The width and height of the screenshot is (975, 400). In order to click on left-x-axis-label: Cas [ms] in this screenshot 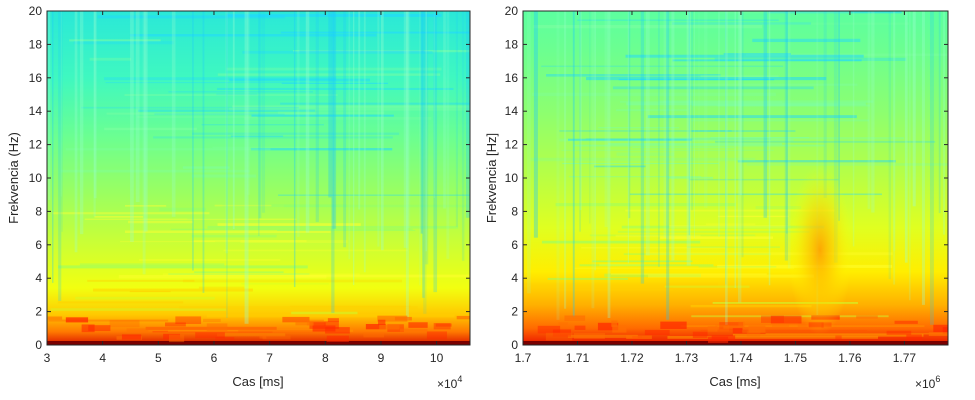, I will do `click(257, 381)`.